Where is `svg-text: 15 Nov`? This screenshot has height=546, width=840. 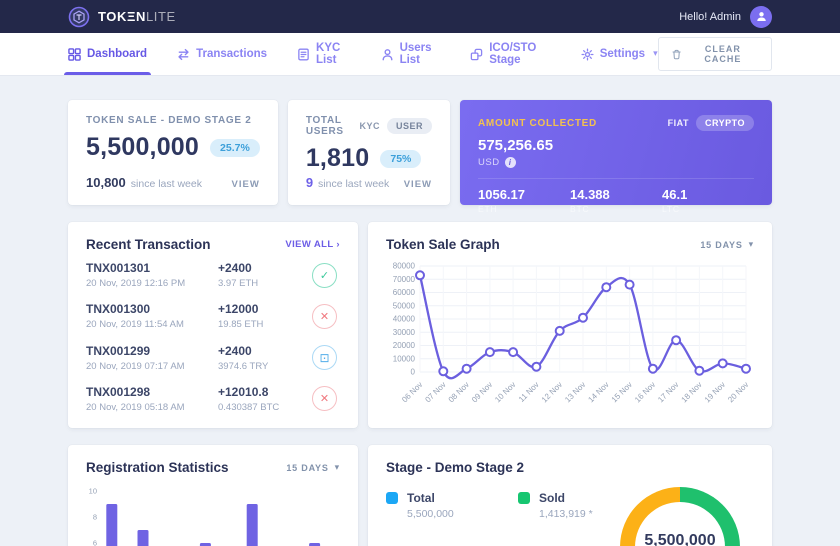
svg-text: 15 Nov is located at coordinates (622, 392).